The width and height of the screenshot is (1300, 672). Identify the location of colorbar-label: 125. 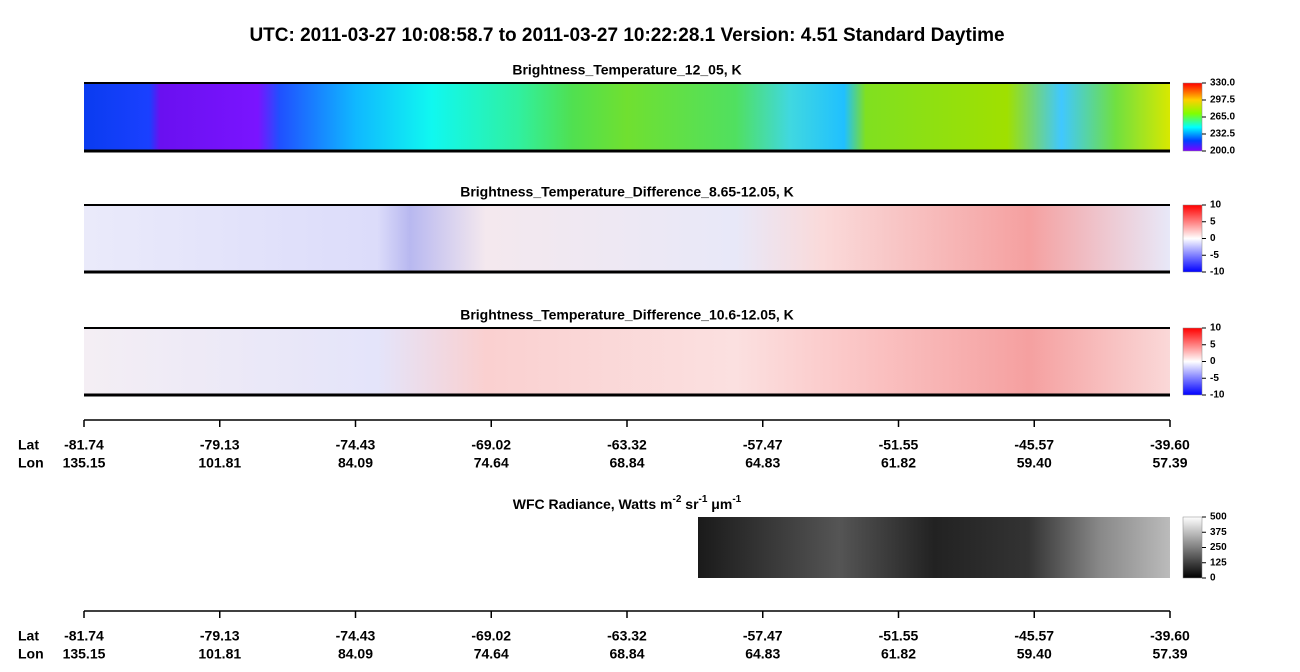
(1218, 562).